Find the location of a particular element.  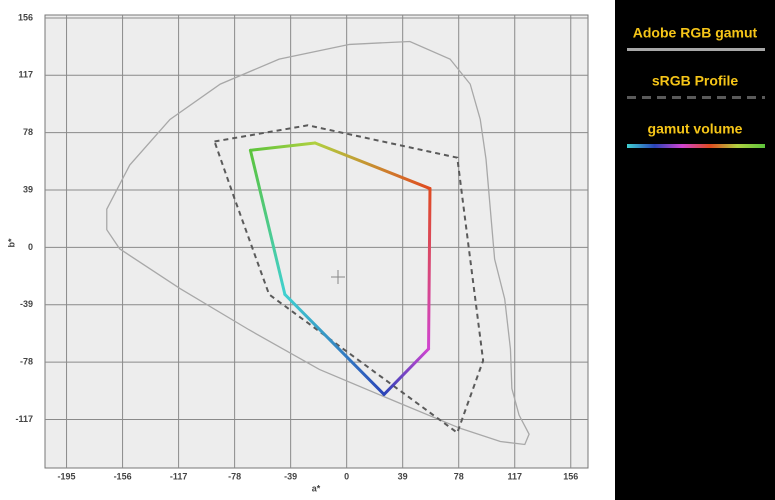

x-tick-label: 117 is located at coordinates (514, 476).